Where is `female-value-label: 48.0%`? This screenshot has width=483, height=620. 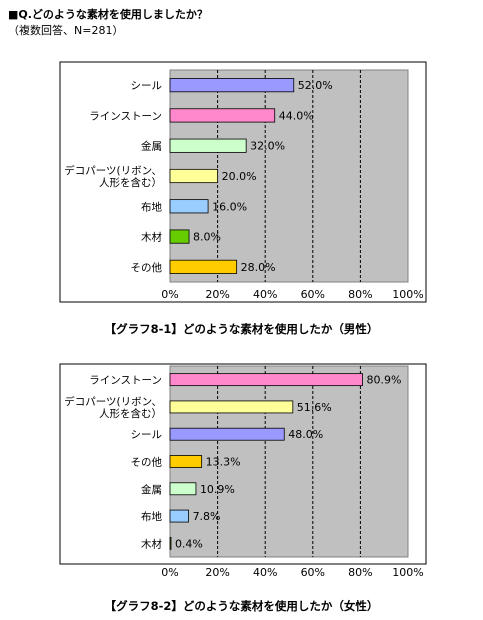
female-value-label: 48.0% is located at coordinates (305, 434).